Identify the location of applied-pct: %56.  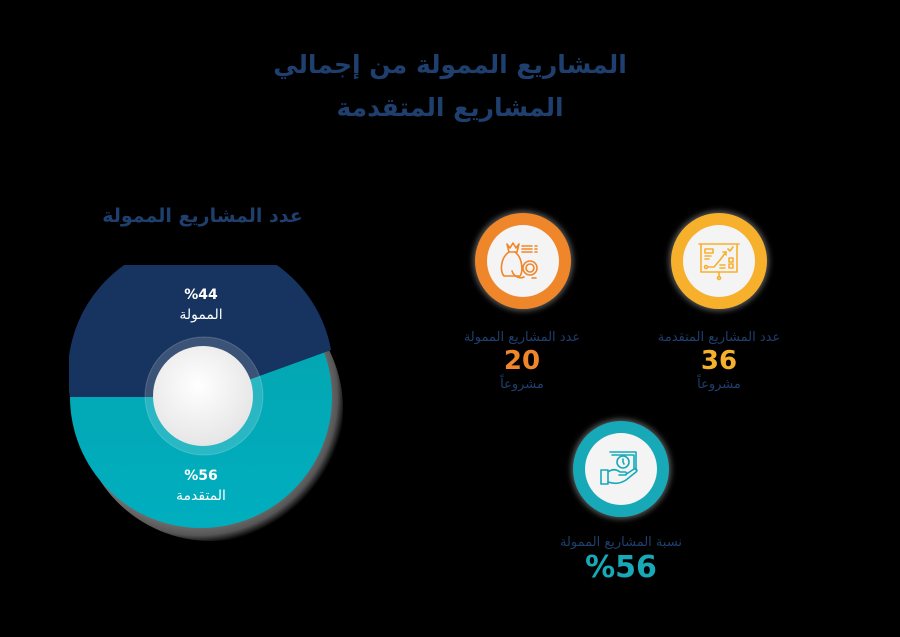
(201, 476).